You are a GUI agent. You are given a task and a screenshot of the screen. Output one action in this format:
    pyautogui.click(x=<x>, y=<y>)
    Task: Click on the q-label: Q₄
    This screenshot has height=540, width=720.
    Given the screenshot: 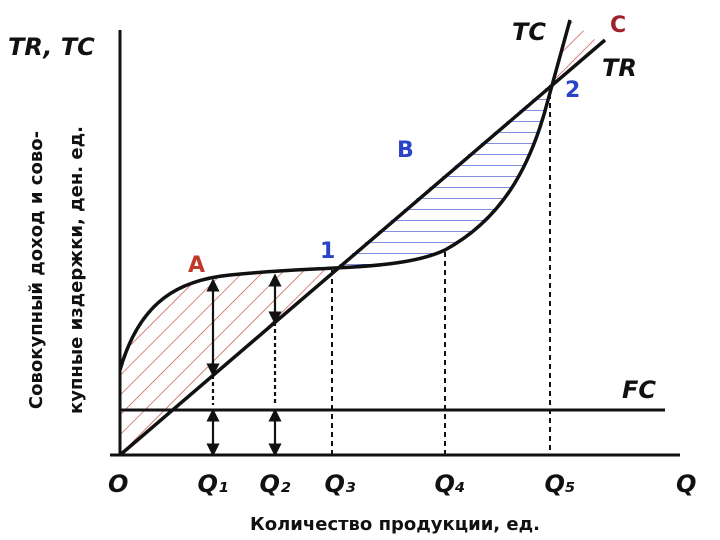 What is the action you would take?
    pyautogui.click(x=450, y=484)
    